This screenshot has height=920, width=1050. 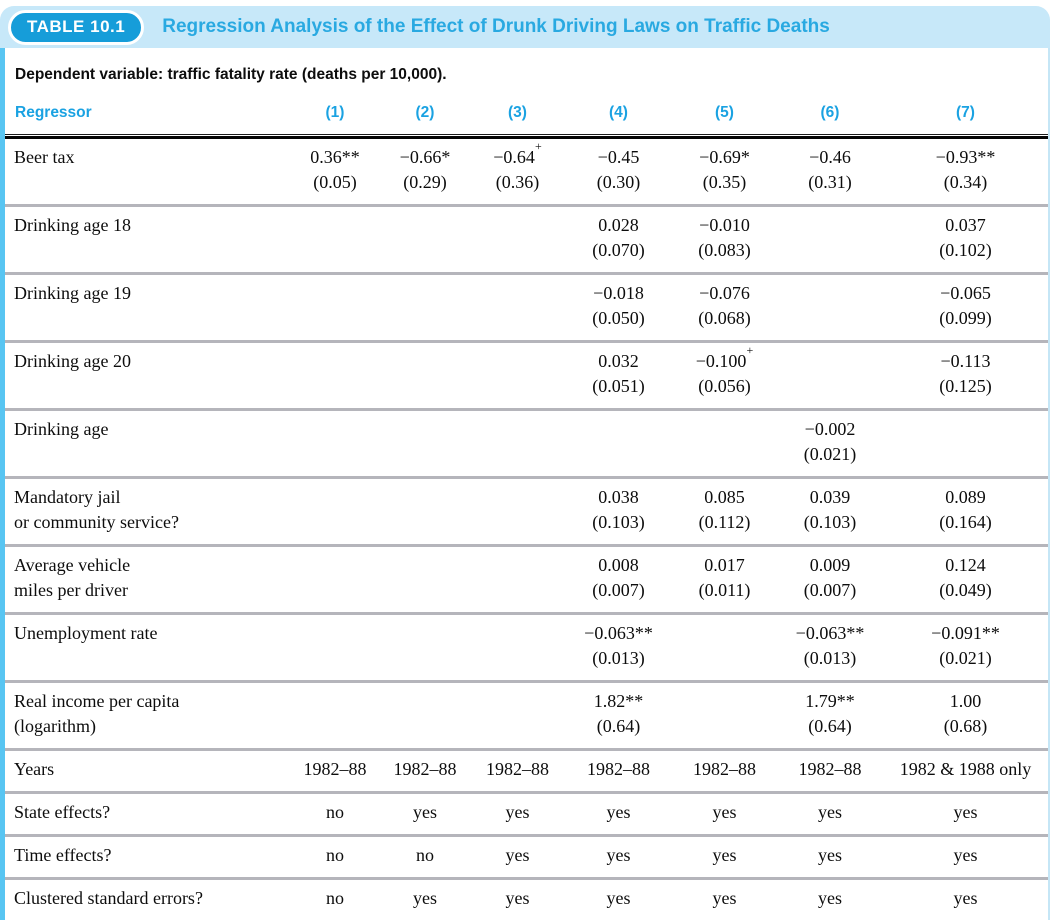 What do you see at coordinates (965, 374) in the screenshot?
I see `cell-value: −0.113 (0.125)` at bounding box center [965, 374].